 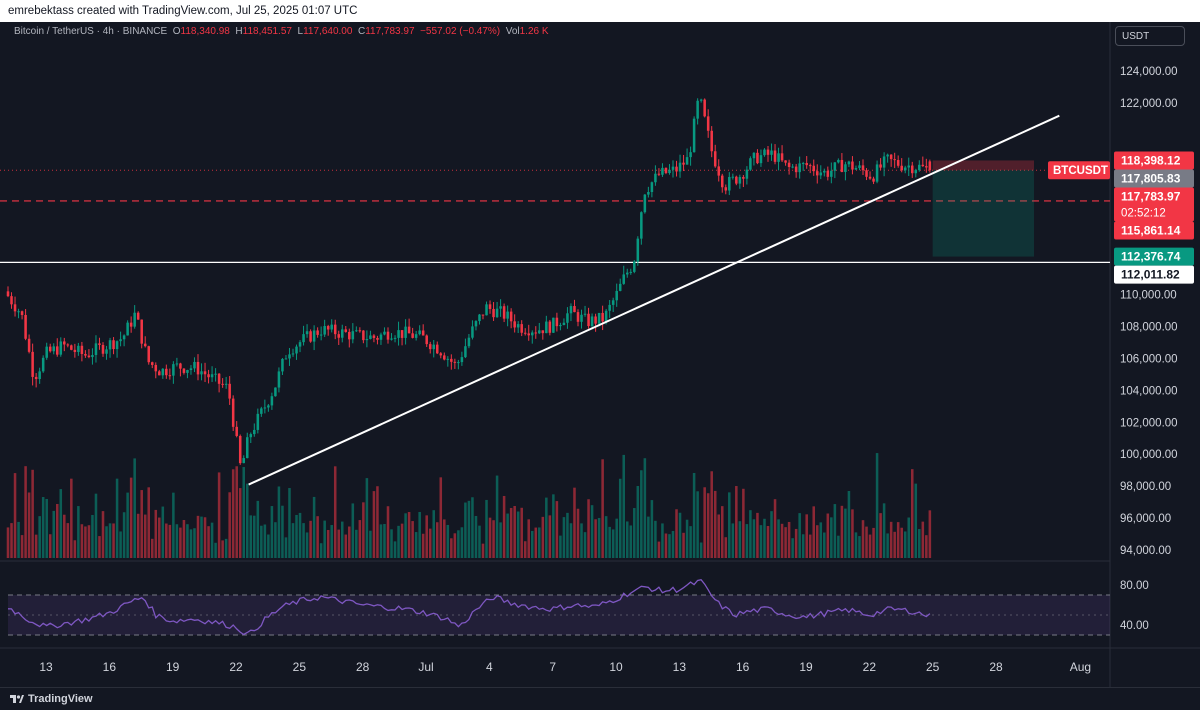 I want to click on footer-brand: TradingView, so click(x=60, y=699).